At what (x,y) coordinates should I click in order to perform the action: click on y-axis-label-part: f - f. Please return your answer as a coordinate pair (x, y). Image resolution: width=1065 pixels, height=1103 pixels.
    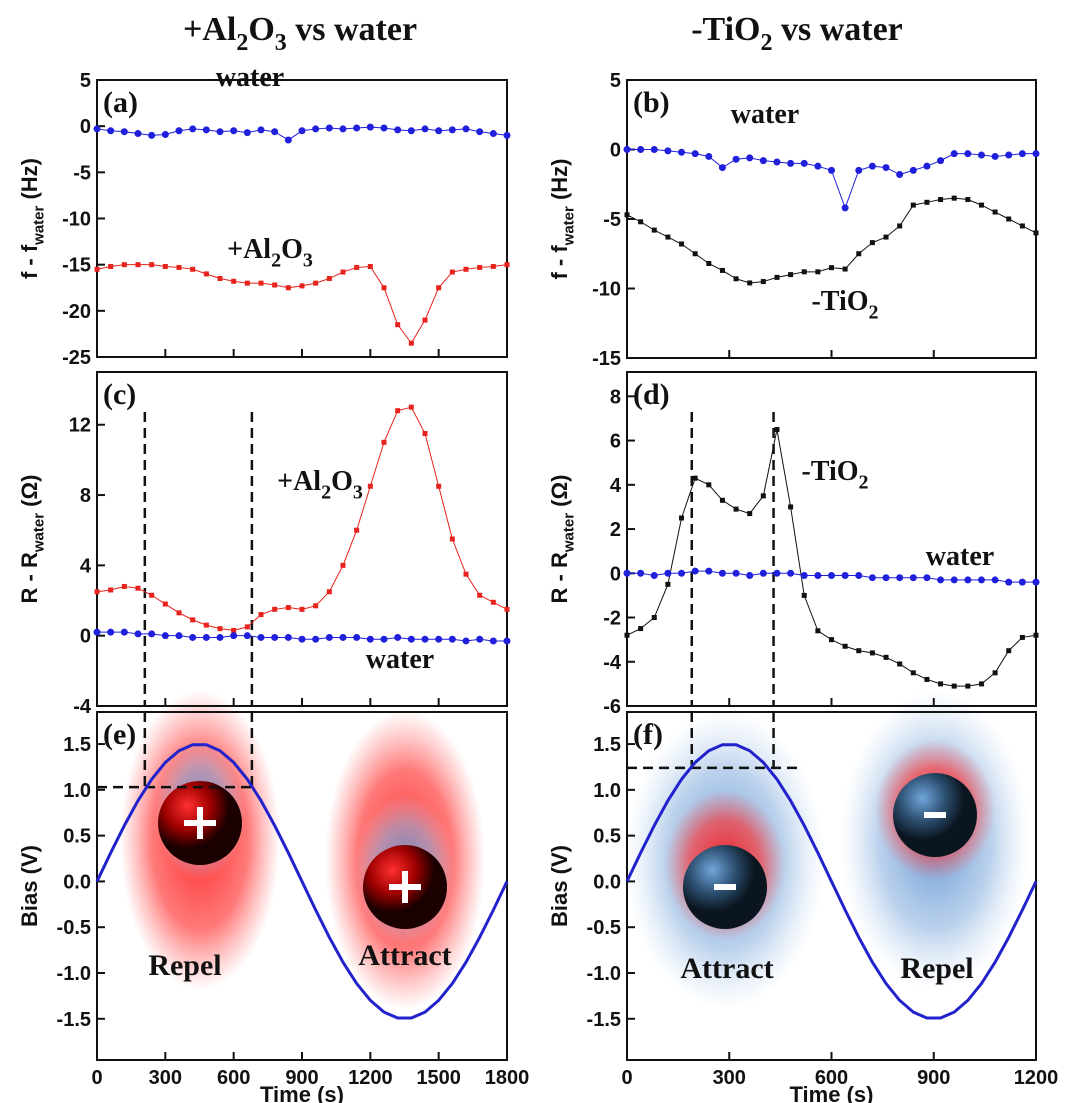
    Looking at the image, I should click on (29, 261).